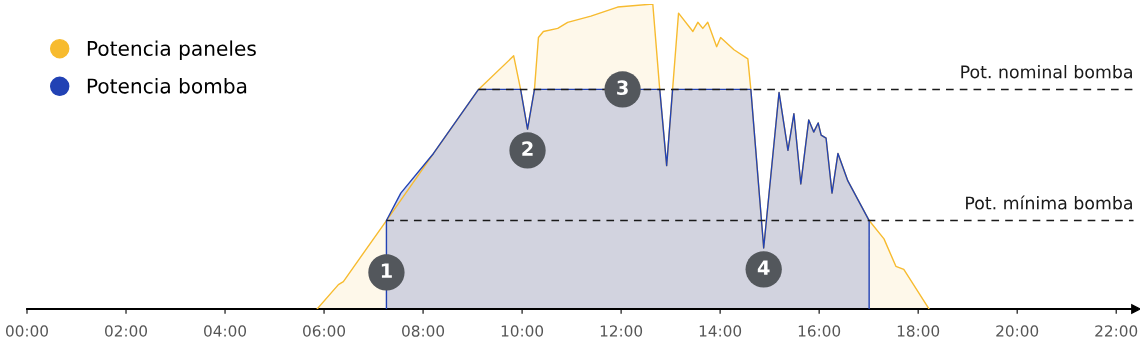 The width and height of the screenshot is (1140, 342). Describe the element at coordinates (621, 331) in the screenshot. I see `x-tick-label: 12:00` at that location.